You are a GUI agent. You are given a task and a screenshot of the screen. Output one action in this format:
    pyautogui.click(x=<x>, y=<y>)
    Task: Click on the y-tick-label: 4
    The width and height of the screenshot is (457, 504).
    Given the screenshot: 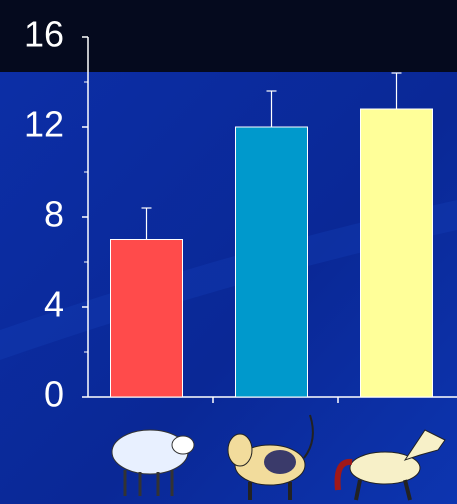 What is the action you would take?
    pyautogui.click(x=54, y=304)
    